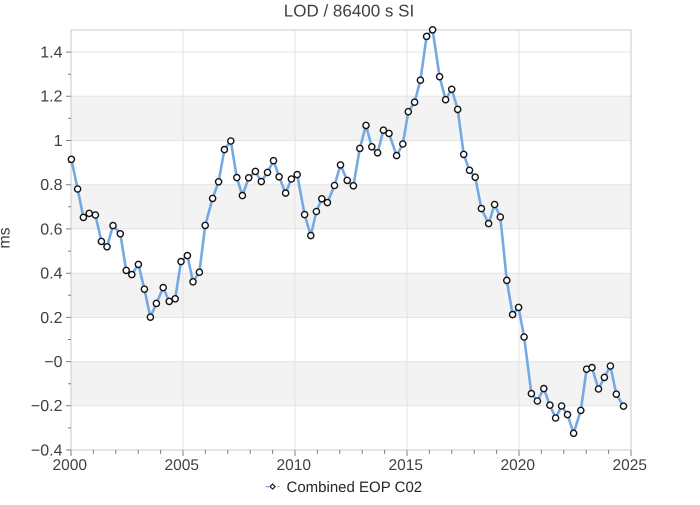 The width and height of the screenshot is (700, 505). What do you see at coordinates (70, 465) in the screenshot?
I see `svg-text: 2000` at bounding box center [70, 465].